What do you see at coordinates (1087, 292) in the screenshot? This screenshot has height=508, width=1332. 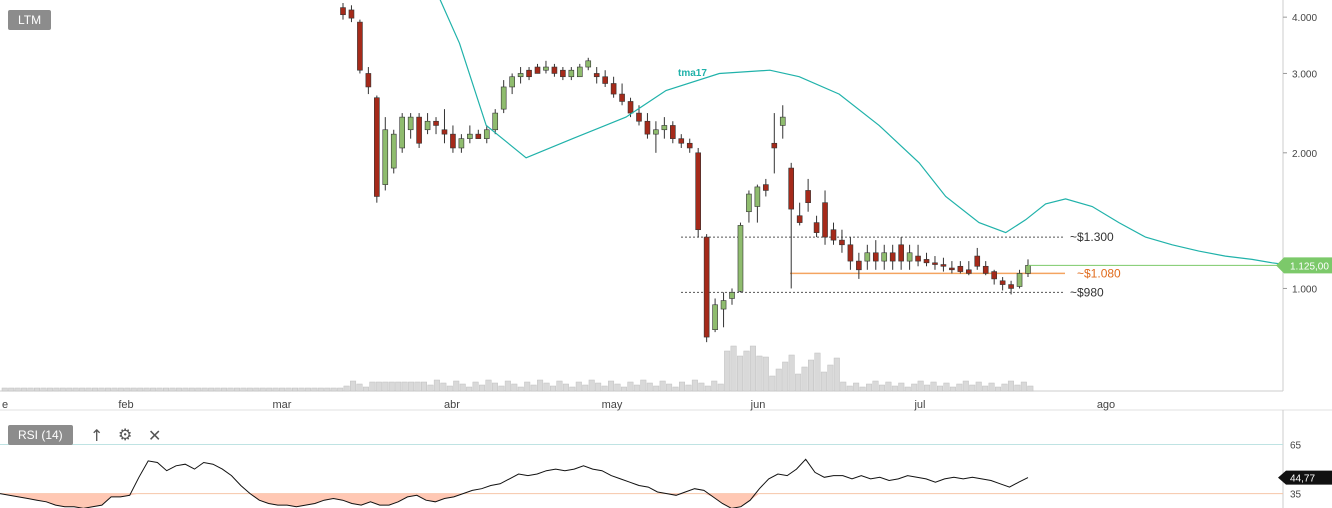 I see `level-label: ~$980` at bounding box center [1087, 292].